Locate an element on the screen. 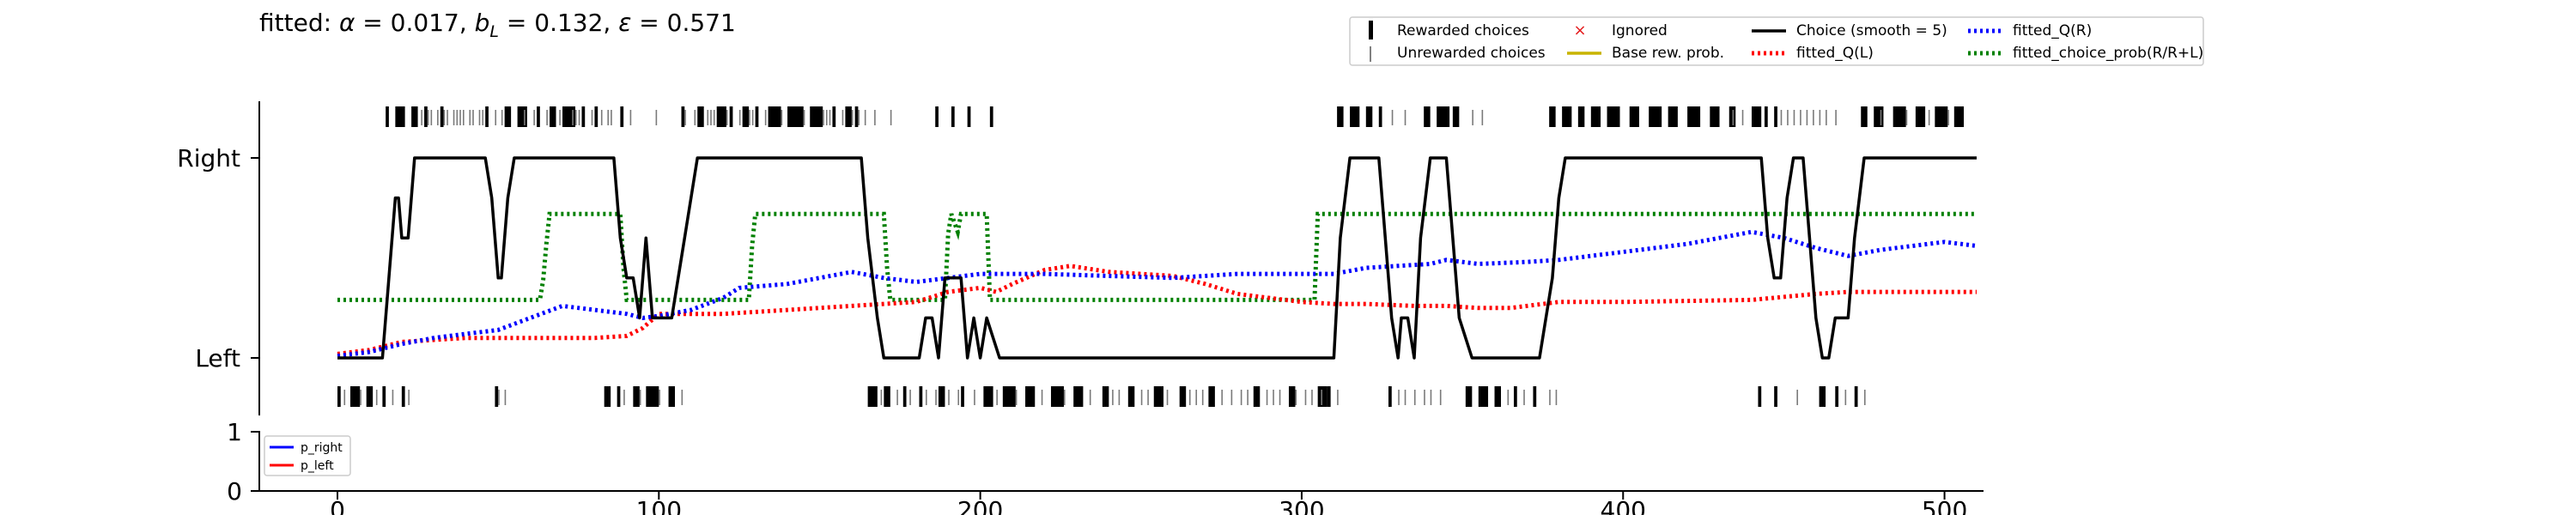 The width and height of the screenshot is (2576, 515). legend-choice-label: Choice (smooth = 5) is located at coordinates (1872, 30).